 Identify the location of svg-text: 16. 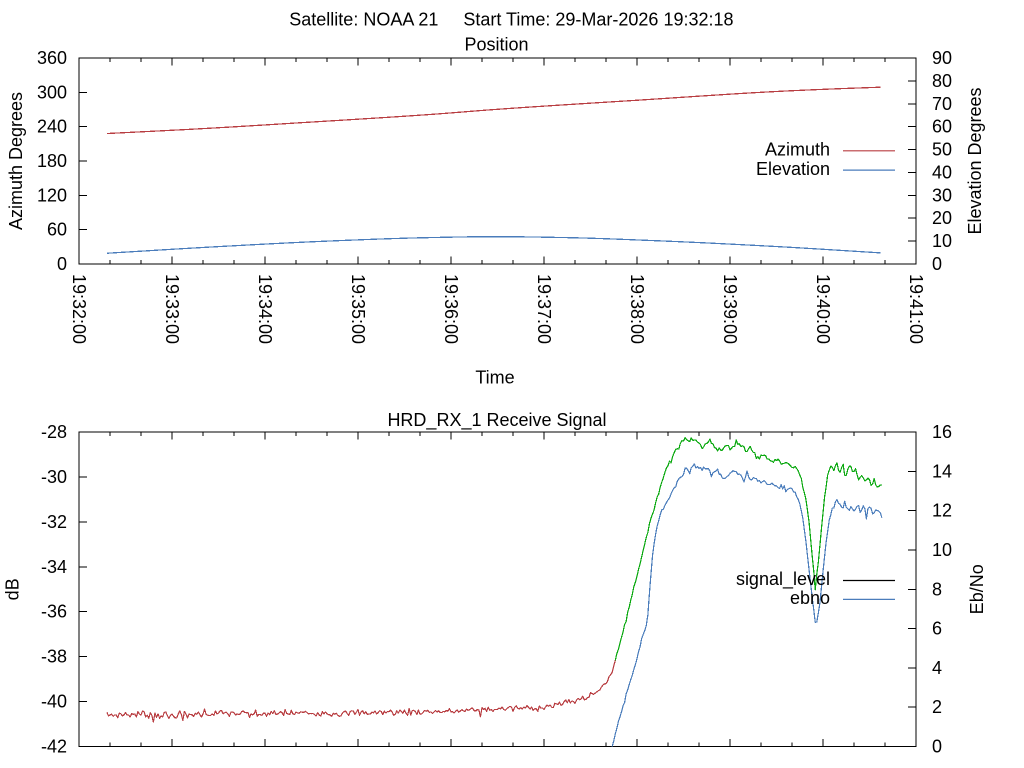
(942, 432).